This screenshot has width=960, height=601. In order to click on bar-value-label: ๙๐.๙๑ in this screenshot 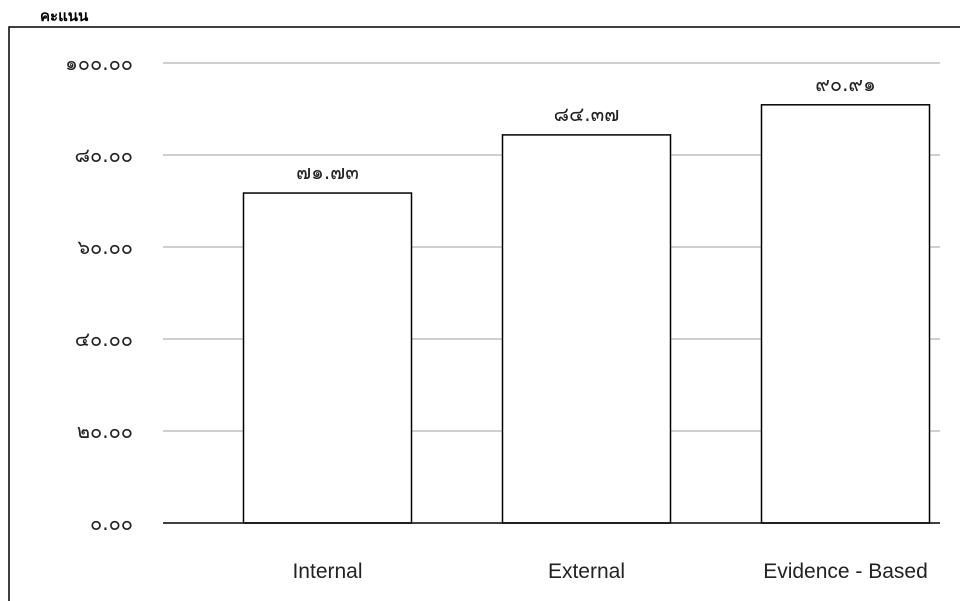, I will do `click(845, 84)`.